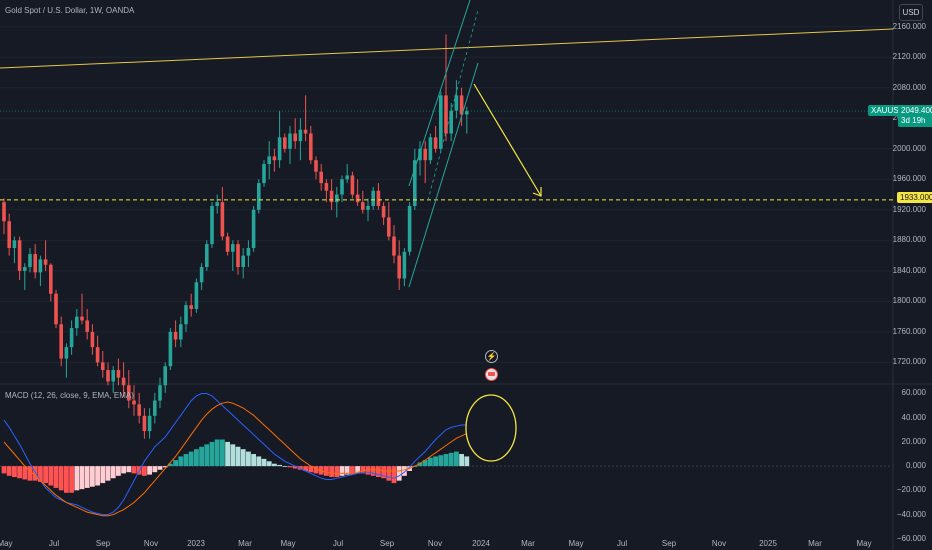 The height and width of the screenshot is (550, 932). I want to click on price-axis-label: 1960.000, so click(909, 179).